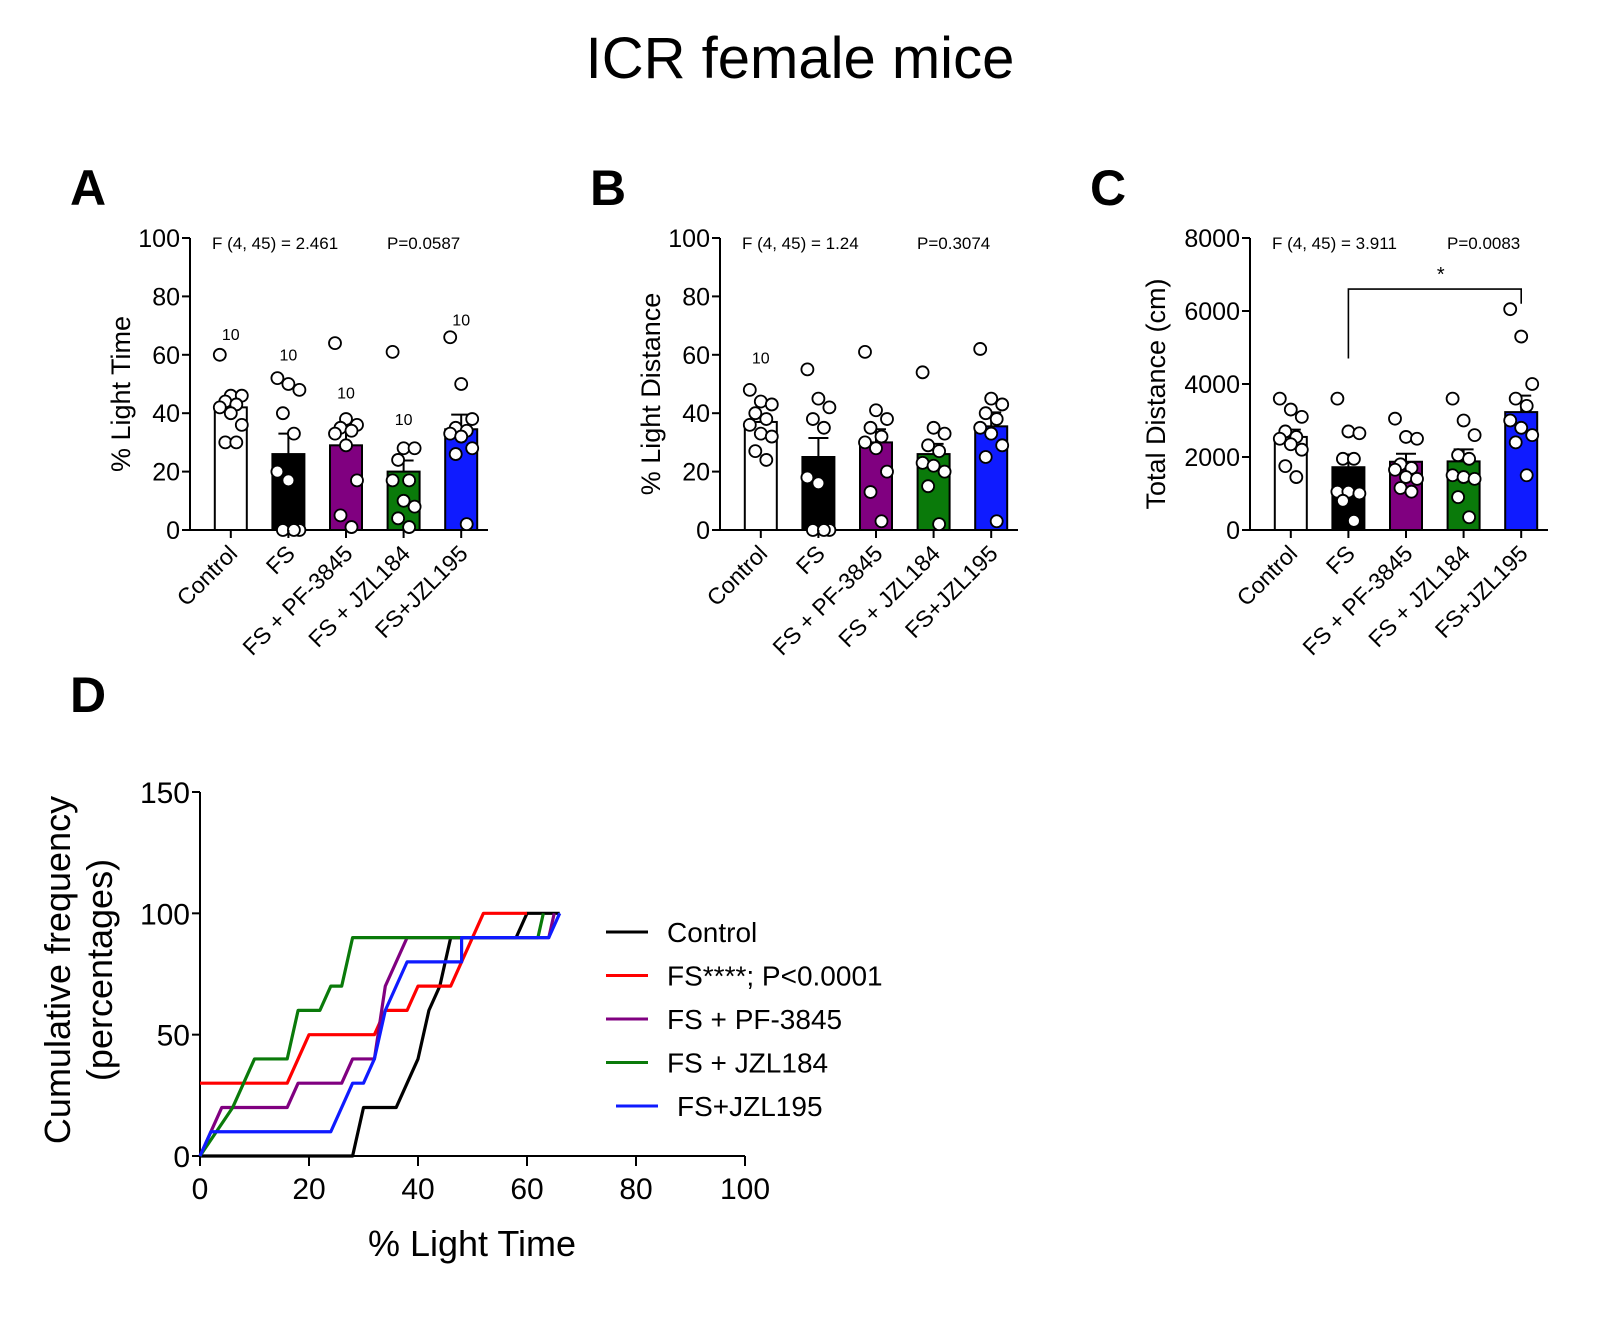  What do you see at coordinates (750, 1106) in the screenshot?
I see `legend-label: FS+JZL195` at bounding box center [750, 1106].